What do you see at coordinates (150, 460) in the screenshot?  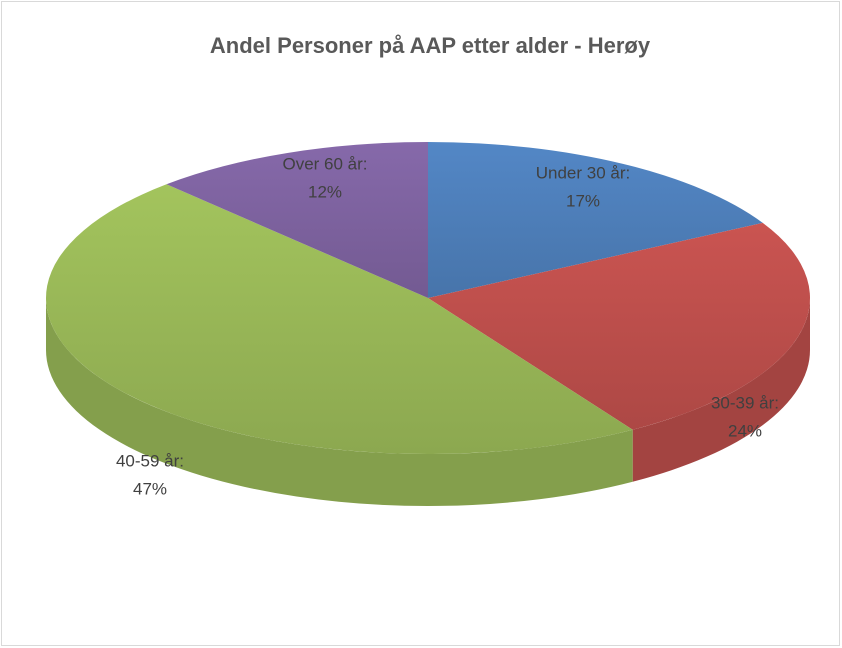 I see `data-label-category: 40-59 år:` at bounding box center [150, 460].